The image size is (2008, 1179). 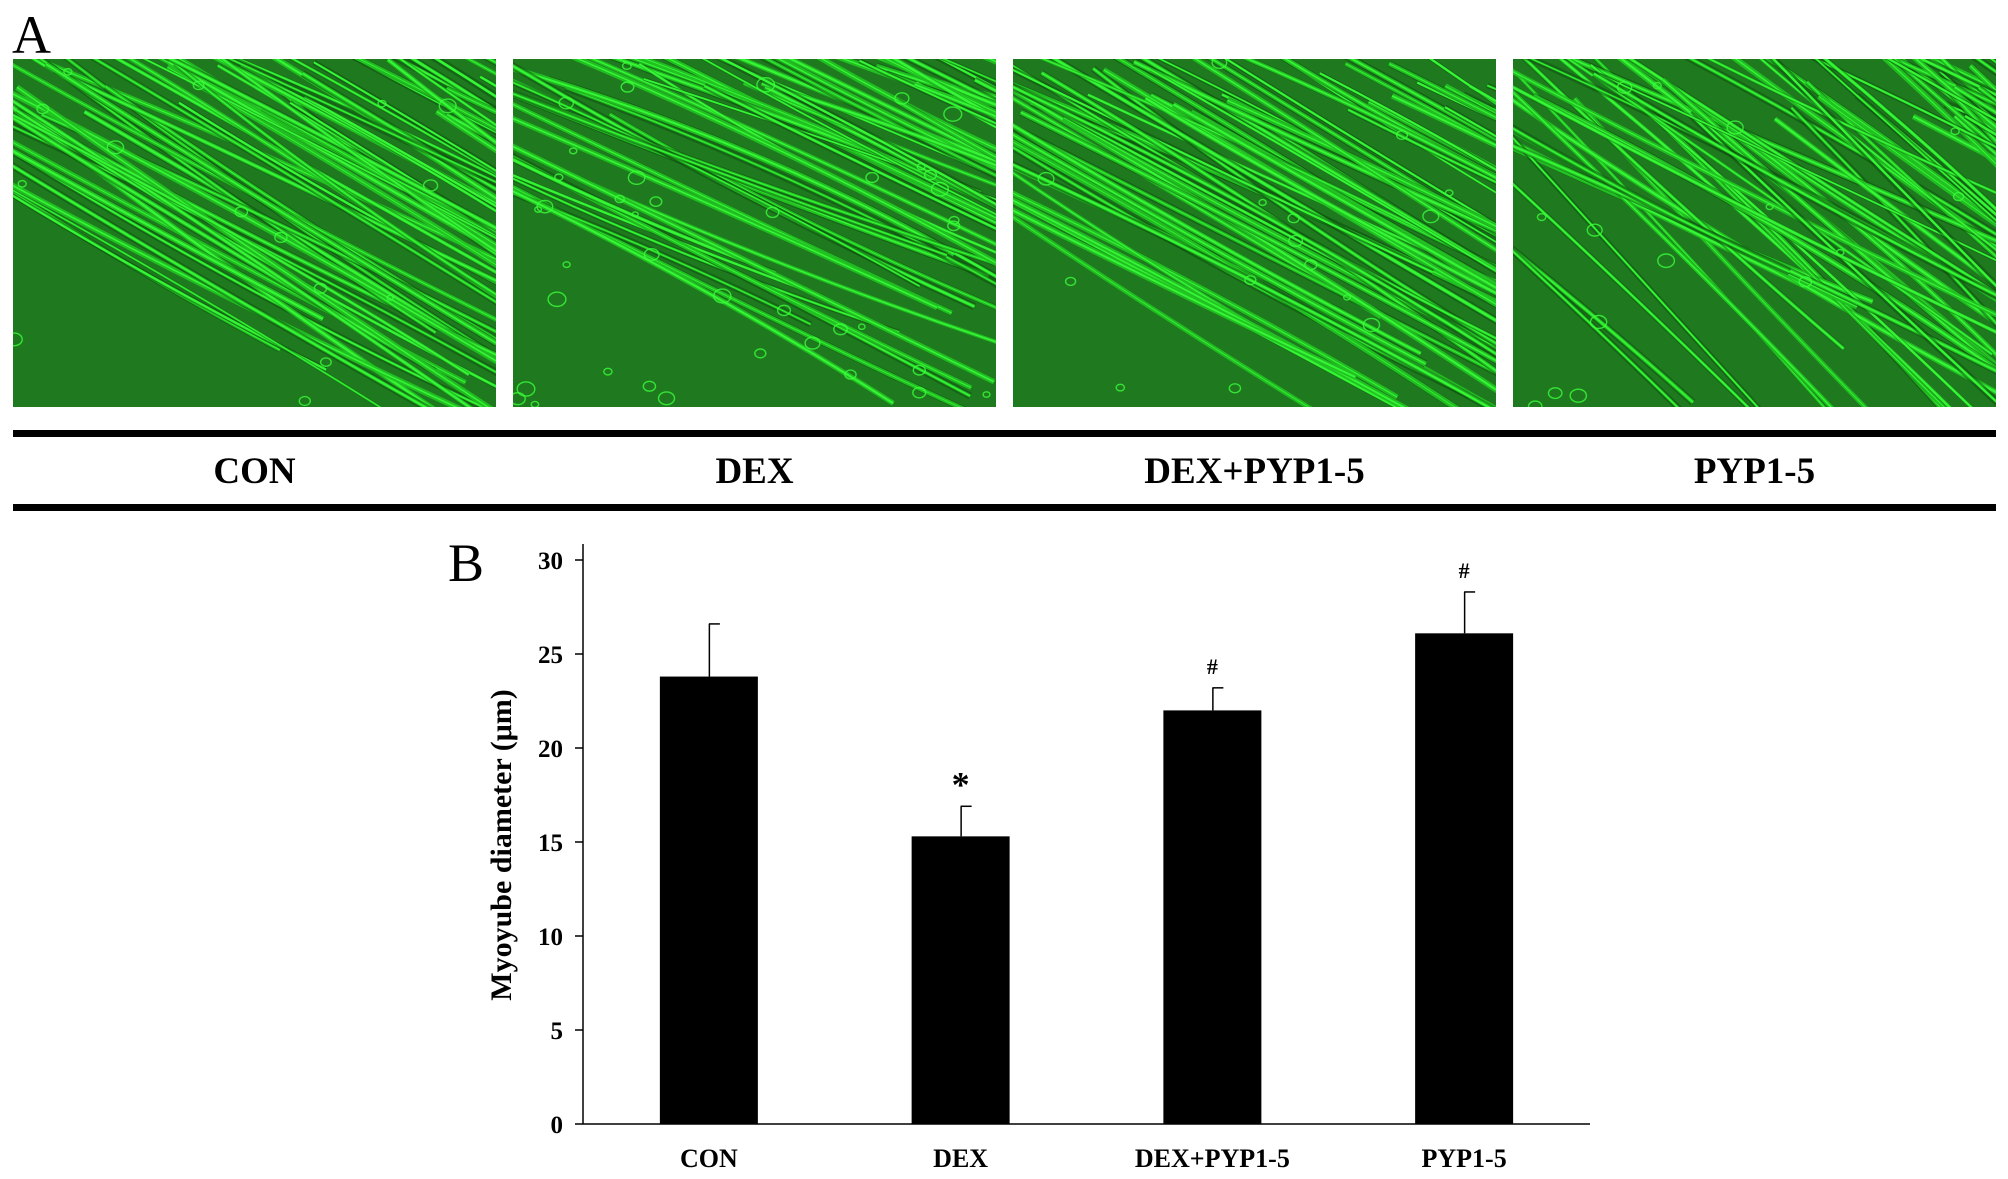 What do you see at coordinates (1754, 471) in the screenshot?
I see `group-label-pyp1-5: PYP1-5` at bounding box center [1754, 471].